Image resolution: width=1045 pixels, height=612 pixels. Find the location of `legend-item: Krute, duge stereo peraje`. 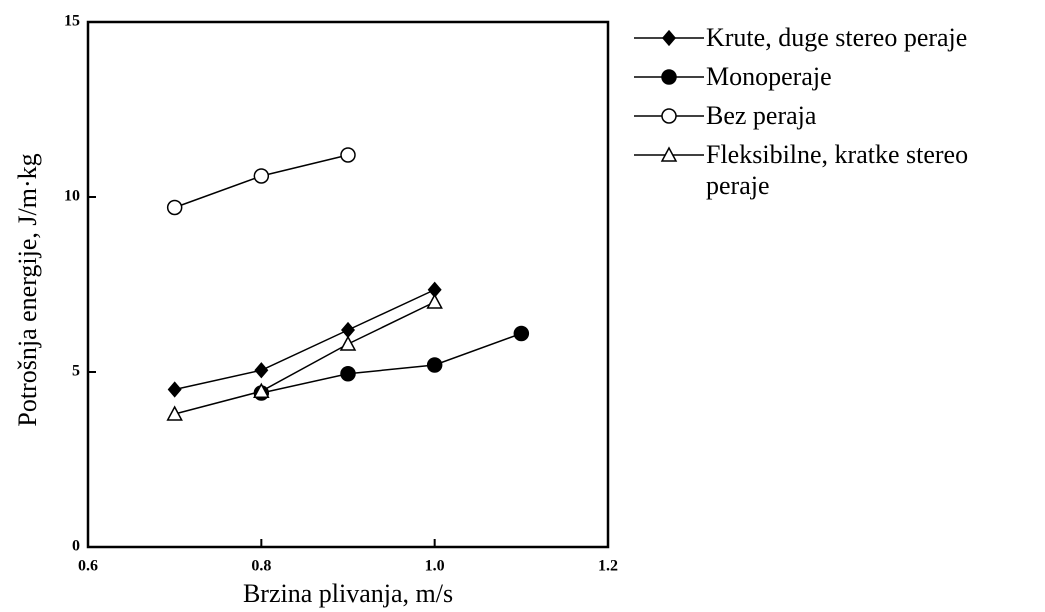

legend-item: Krute, duge stereo peraje is located at coordinates (835, 37).